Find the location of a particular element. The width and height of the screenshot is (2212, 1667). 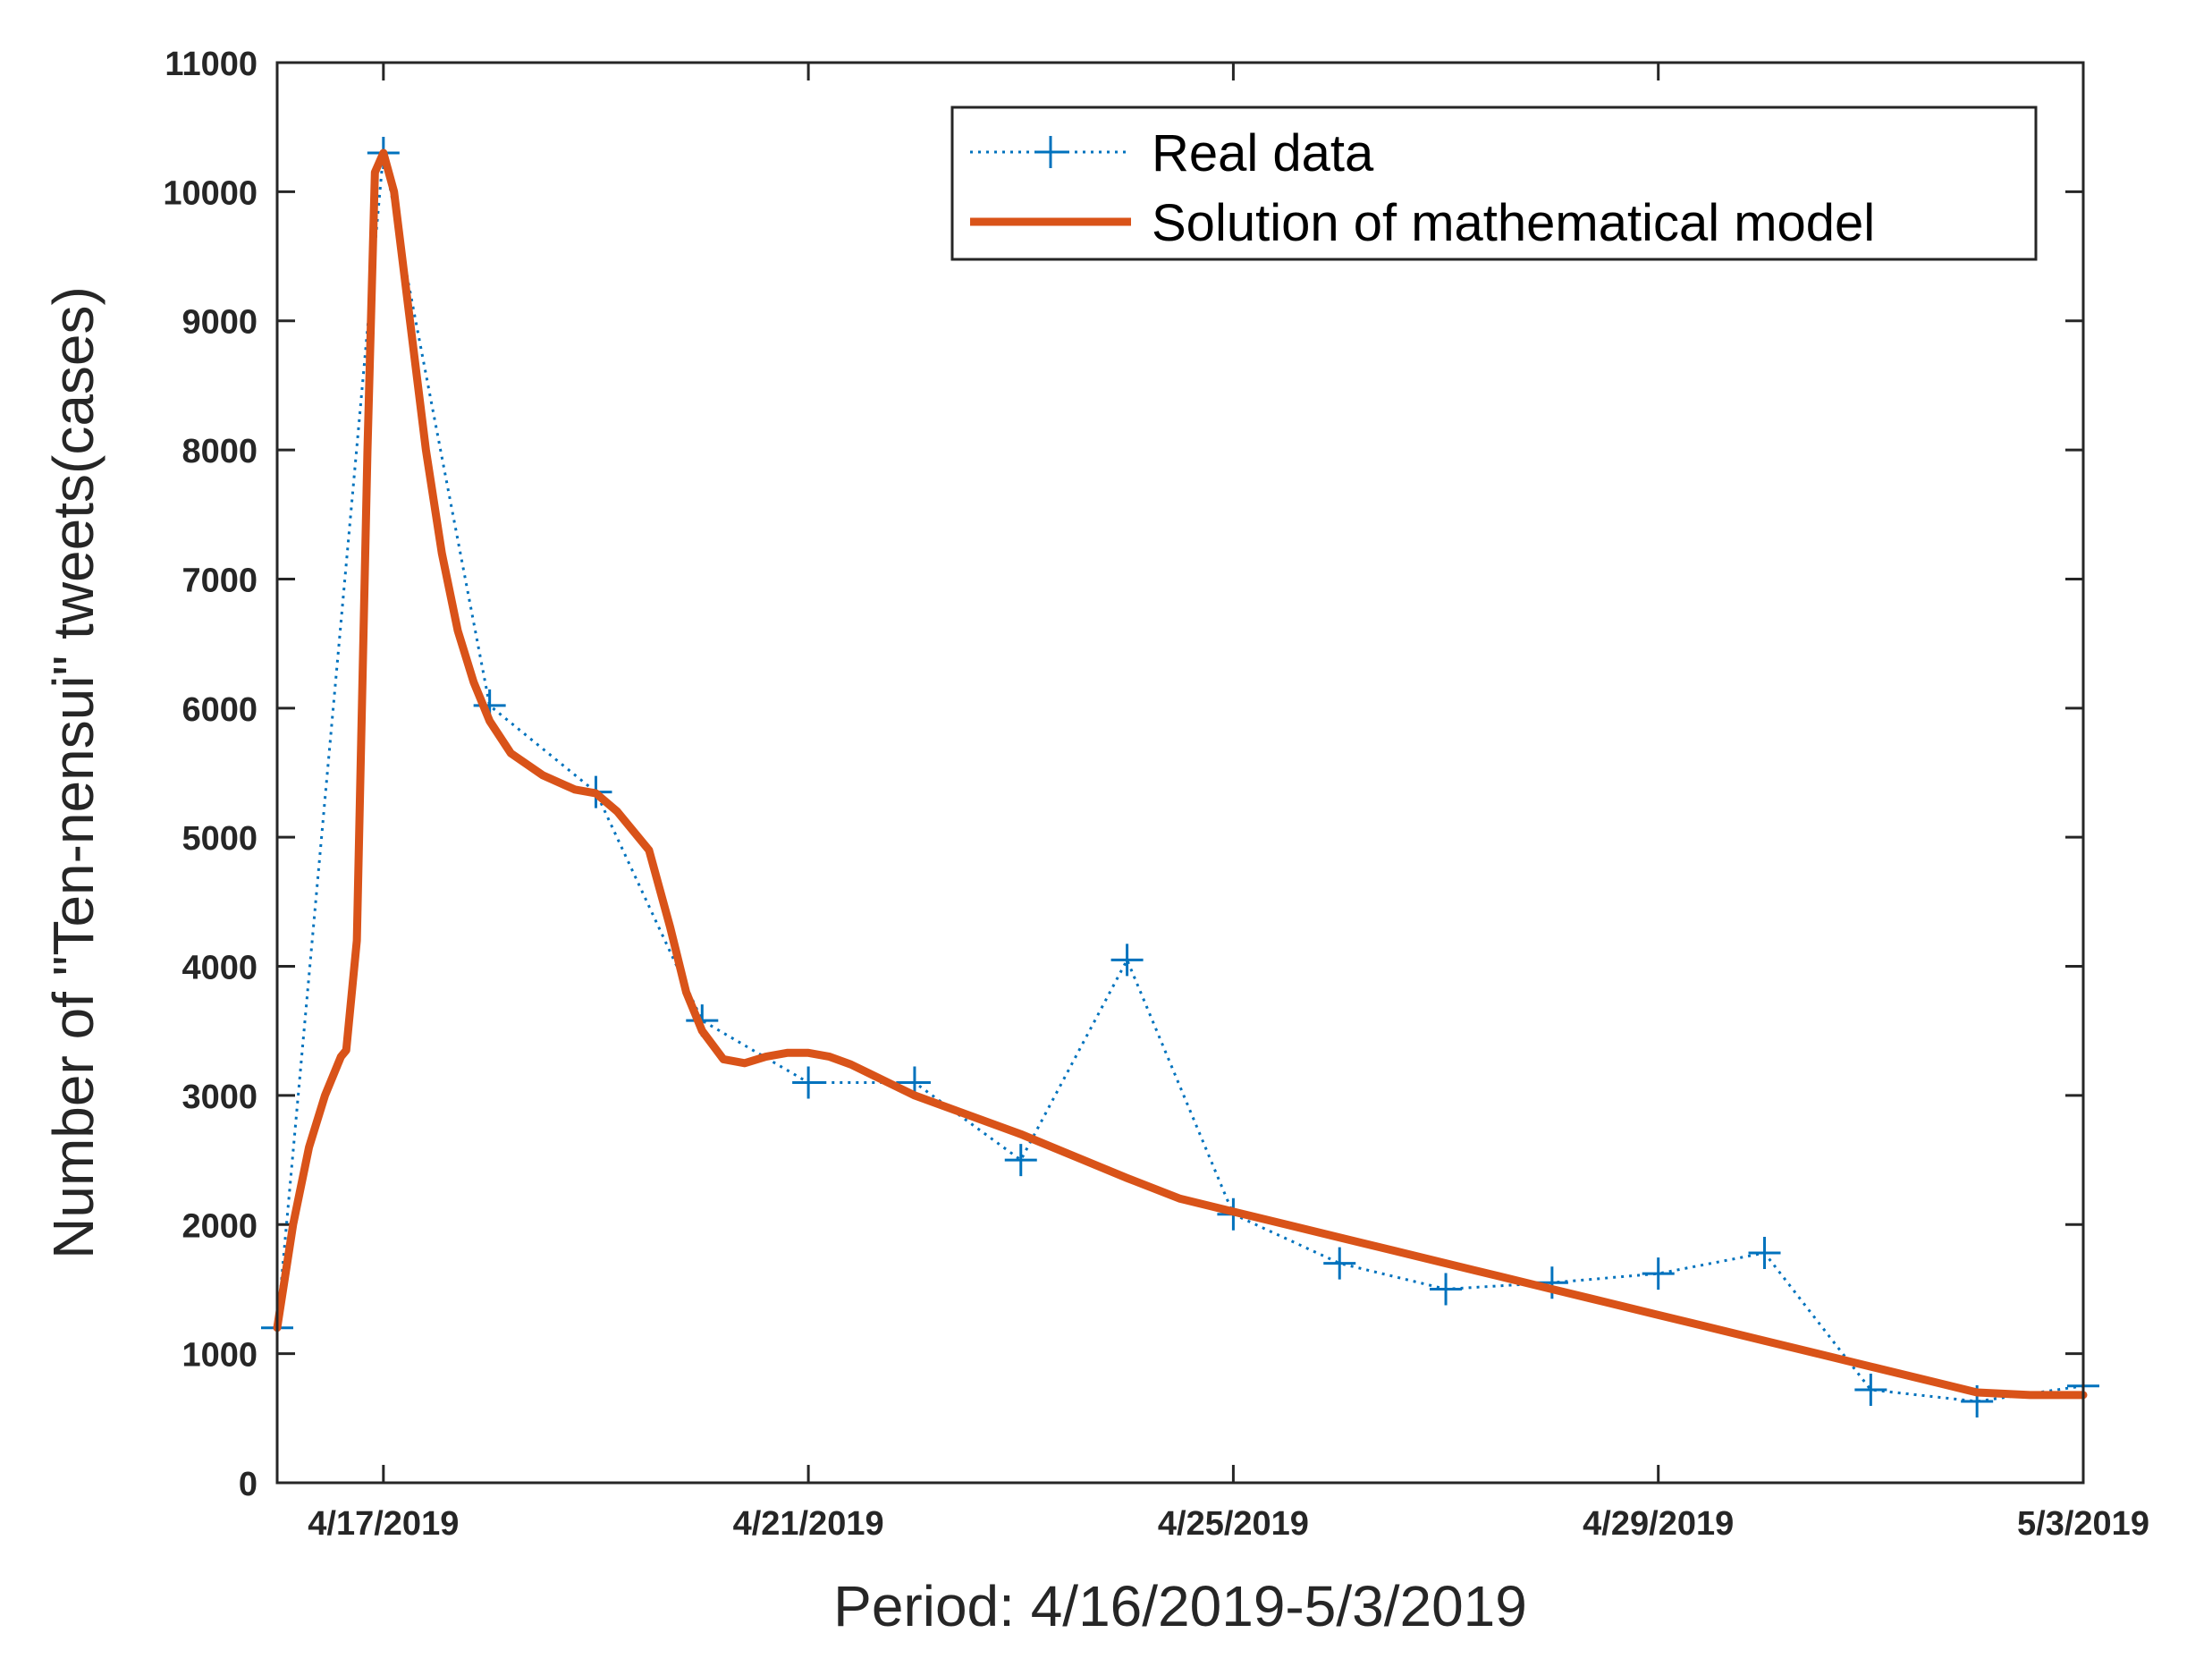

x-tick-label: 4/29/2019 is located at coordinates (1658, 1524).